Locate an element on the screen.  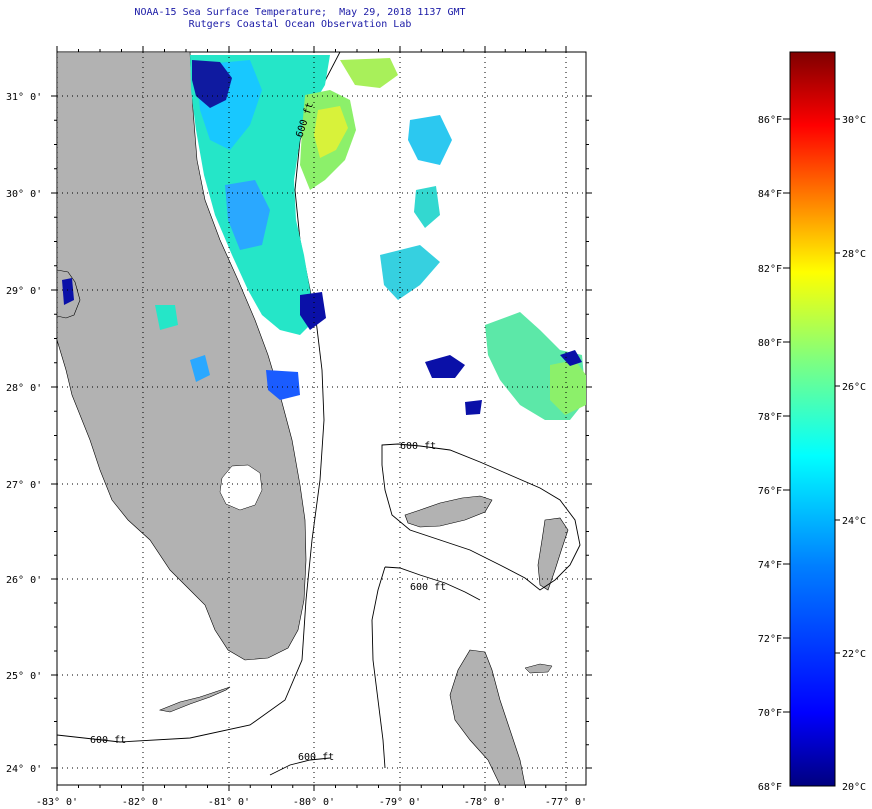
contour-600ft-bahama-bank is located at coordinates (481, 517).